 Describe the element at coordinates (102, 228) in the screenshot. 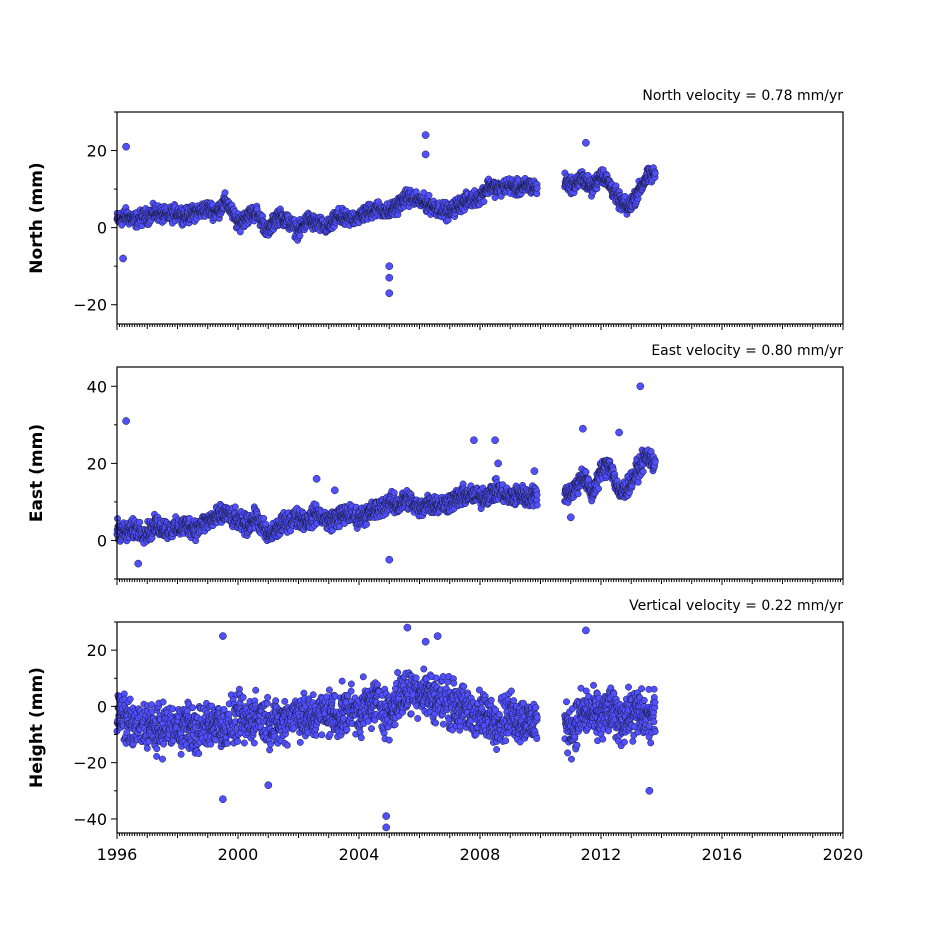

I see `north-y-tick-label: 0` at that location.